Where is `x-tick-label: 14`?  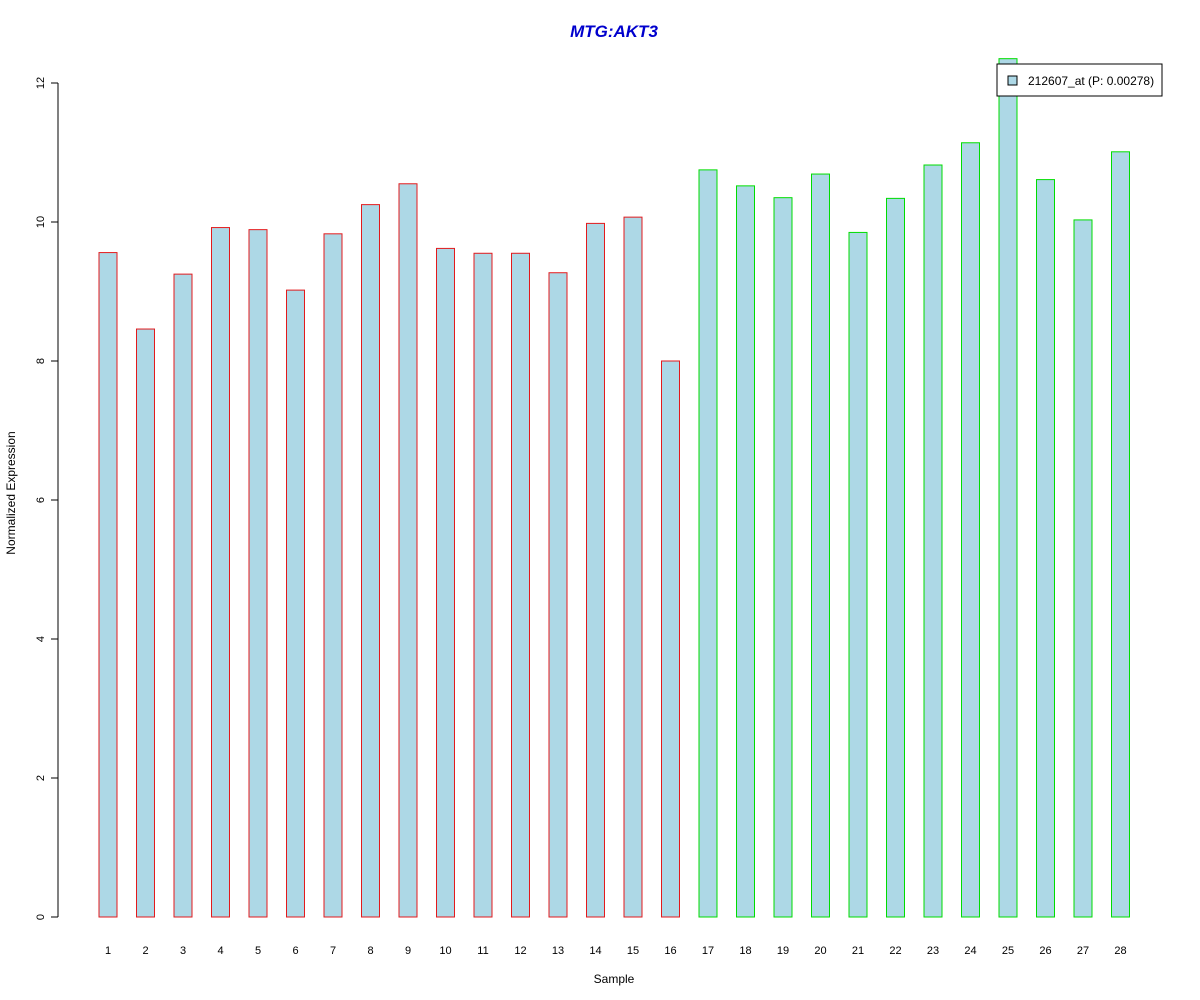 x-tick-label: 14 is located at coordinates (595, 951).